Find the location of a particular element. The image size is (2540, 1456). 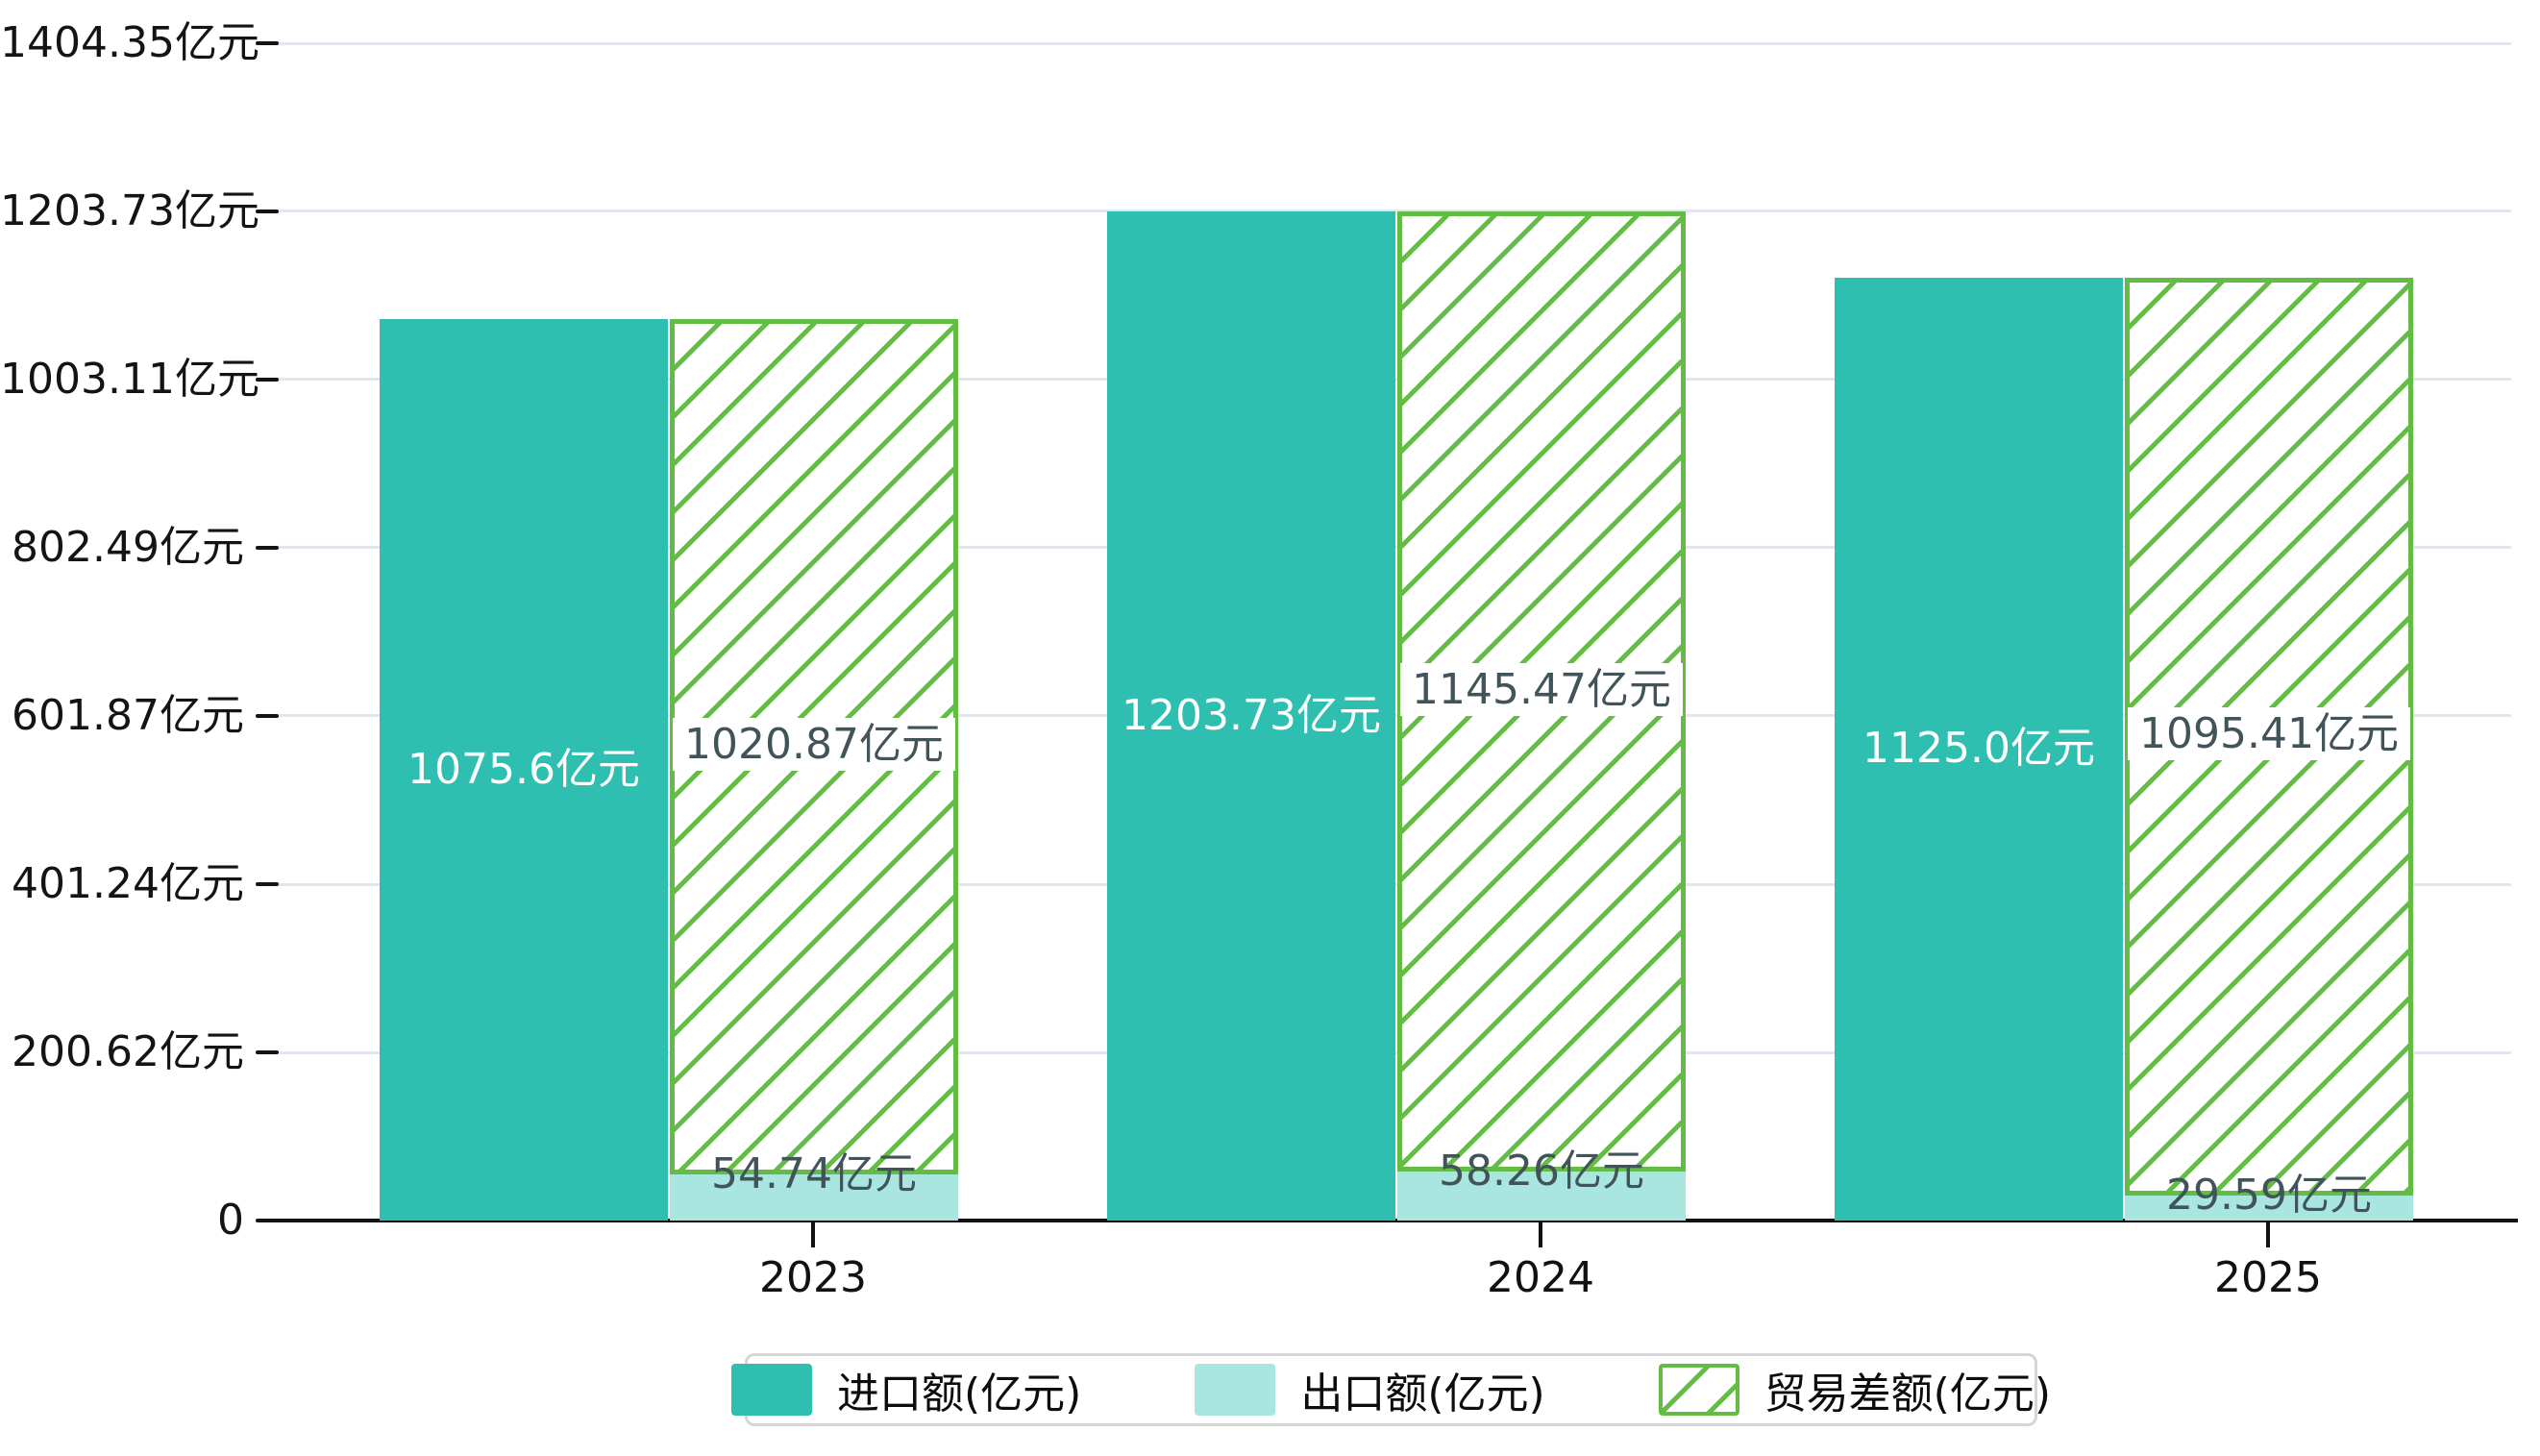

x-axis-line is located at coordinates (1390, 1221).